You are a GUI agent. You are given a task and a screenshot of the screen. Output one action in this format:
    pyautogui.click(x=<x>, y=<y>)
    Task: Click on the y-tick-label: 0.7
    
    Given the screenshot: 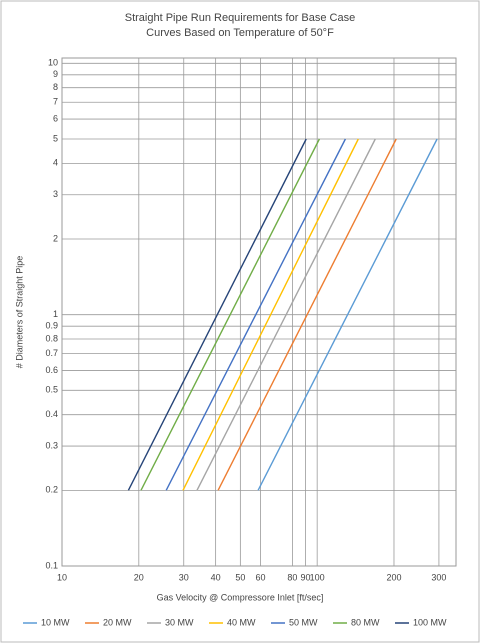 What is the action you would take?
    pyautogui.click(x=51, y=353)
    